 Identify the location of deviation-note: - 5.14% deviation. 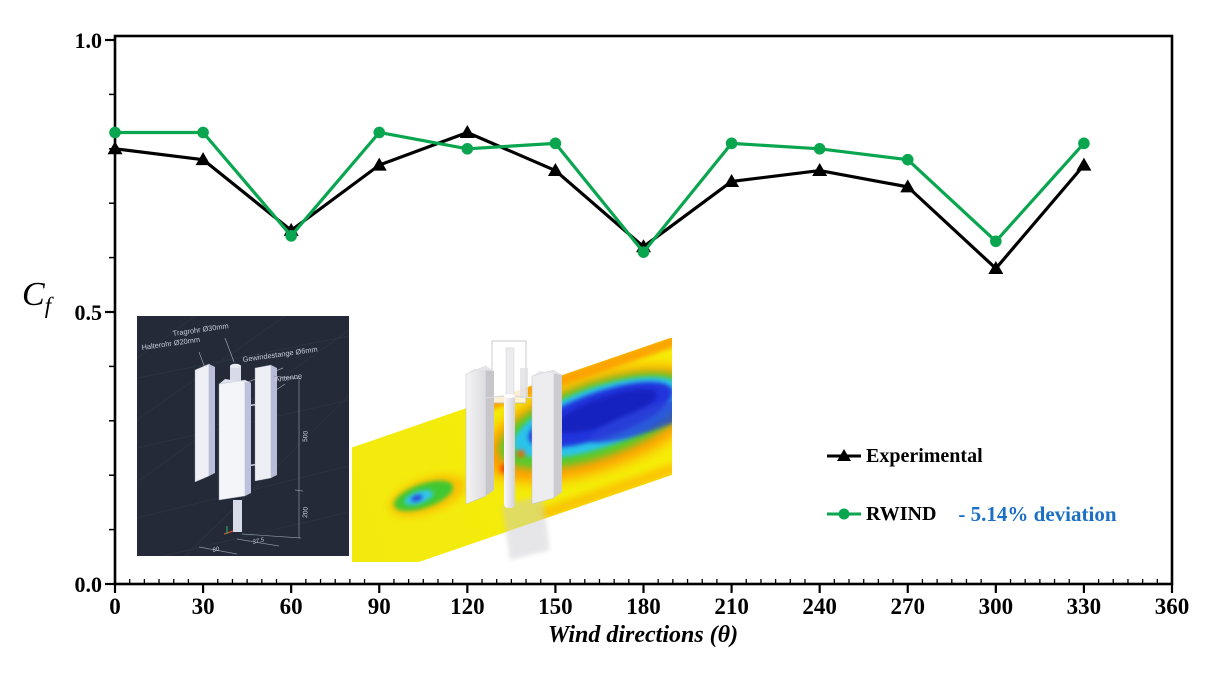
(1037, 513).